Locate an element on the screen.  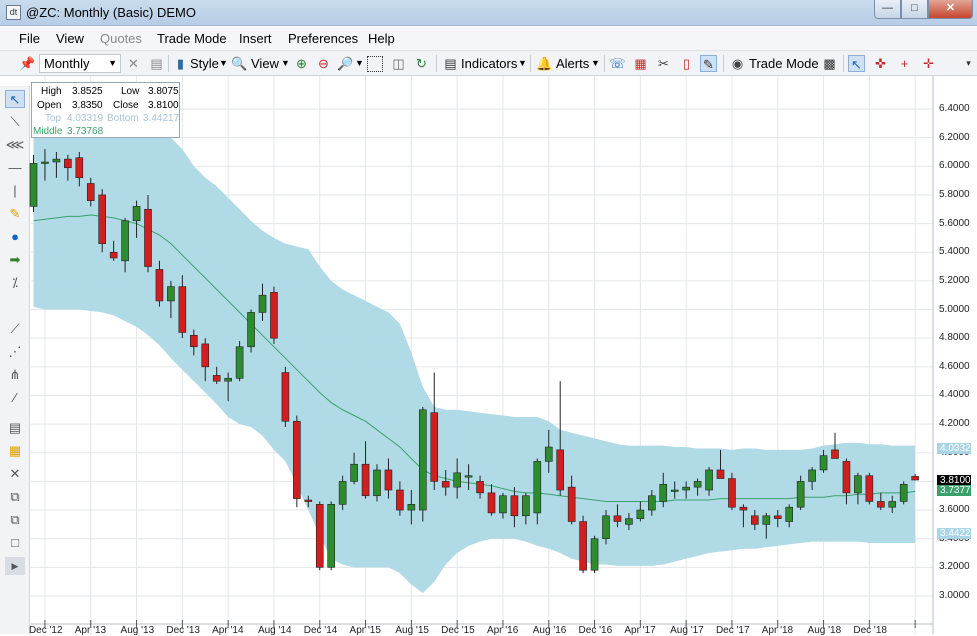
high-label: High is located at coordinates (51, 91).